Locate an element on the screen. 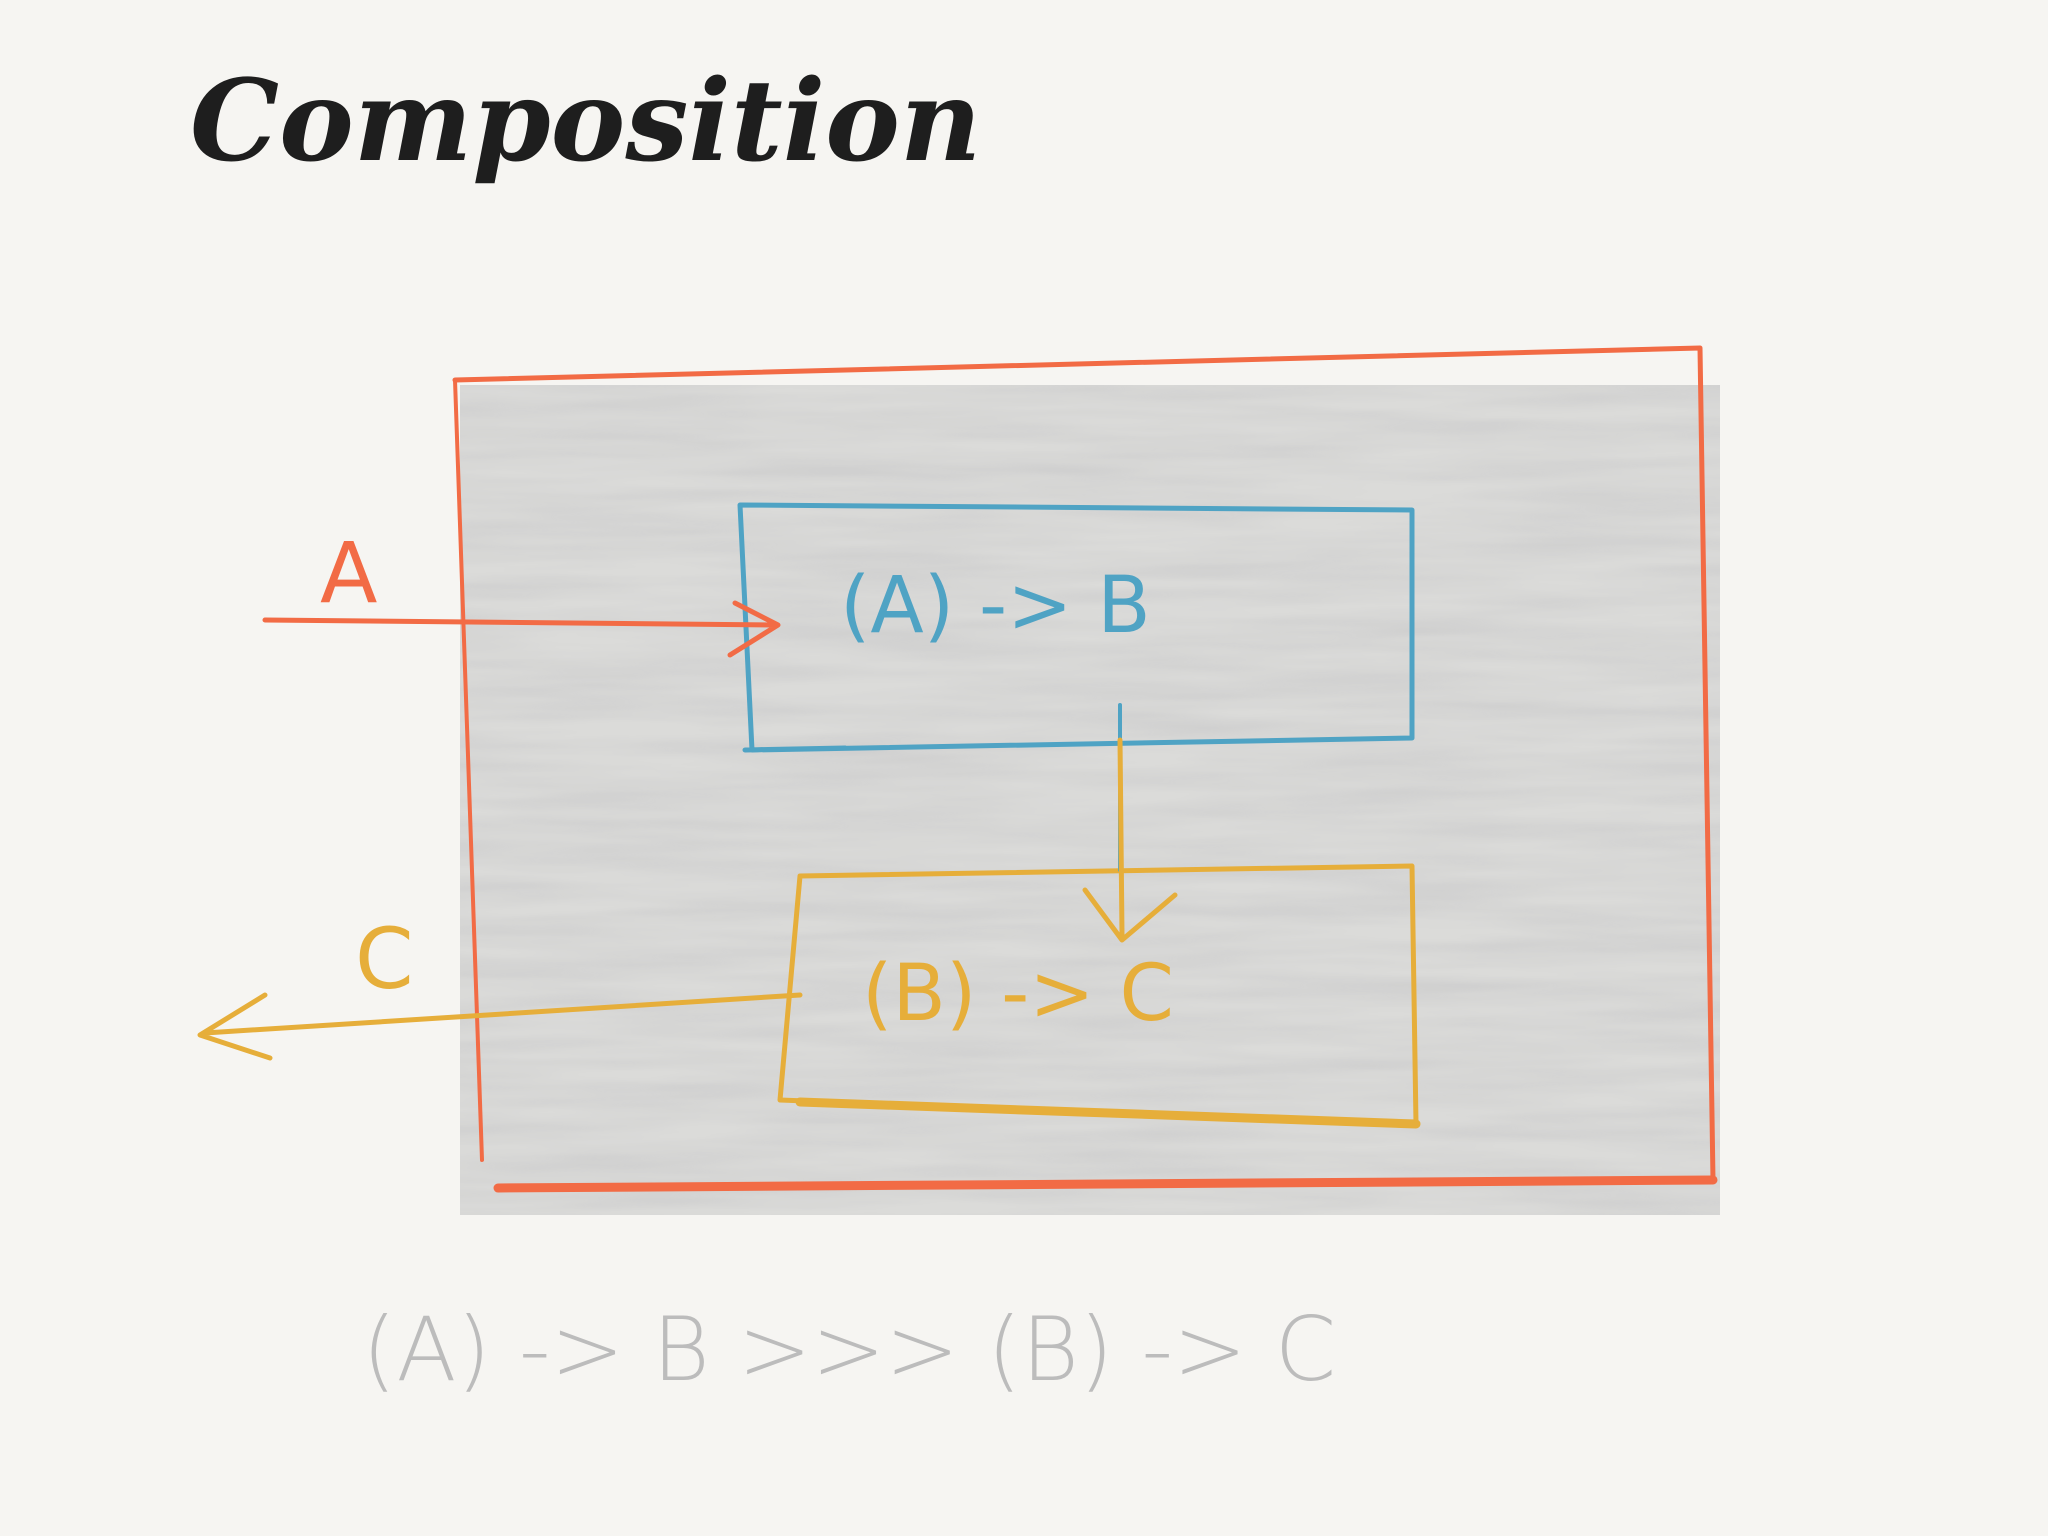 The height and width of the screenshot is (1536, 2048). output-label: C is located at coordinates (384, 959).